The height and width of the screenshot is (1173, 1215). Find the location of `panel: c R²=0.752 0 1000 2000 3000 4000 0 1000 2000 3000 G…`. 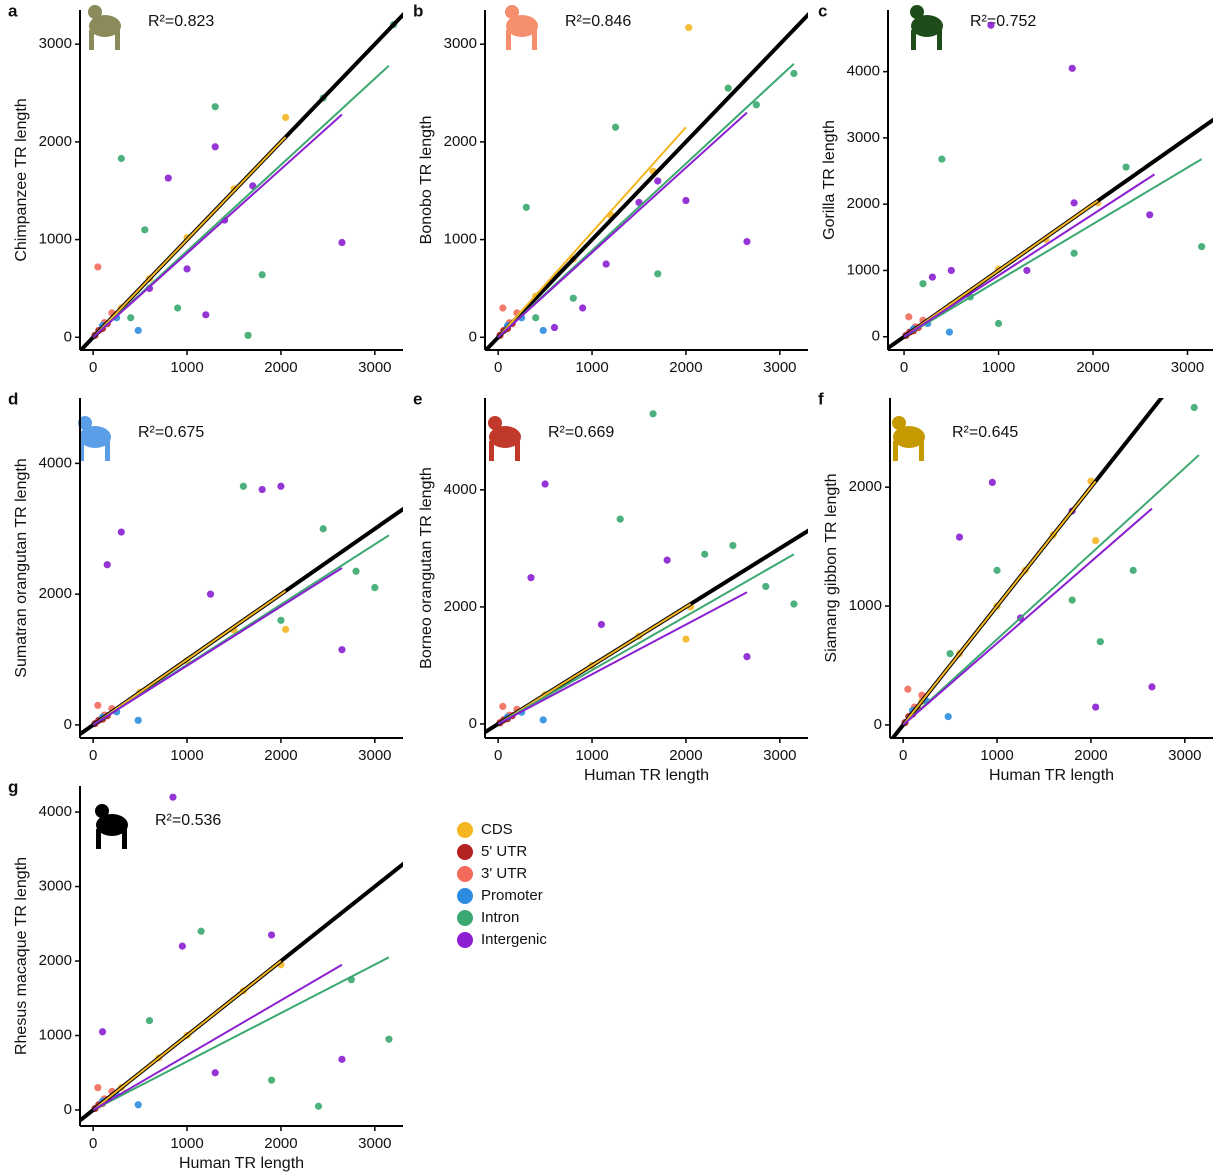

panel: c R²=0.752 0 1000 2000 3000 4000 0 1000 2000 3000 G… is located at coordinates (1015, 188).